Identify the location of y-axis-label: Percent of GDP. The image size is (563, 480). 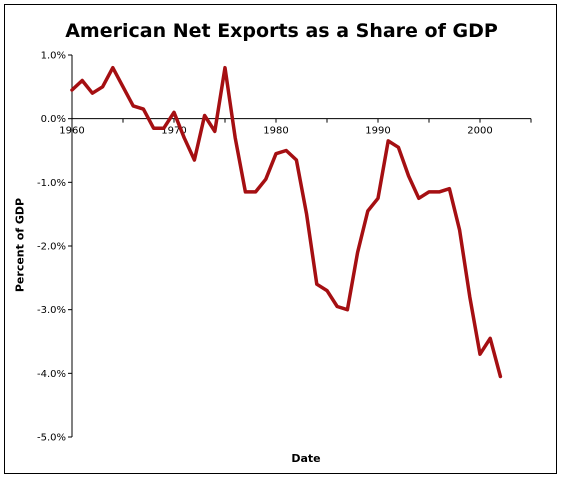
(20, 245).